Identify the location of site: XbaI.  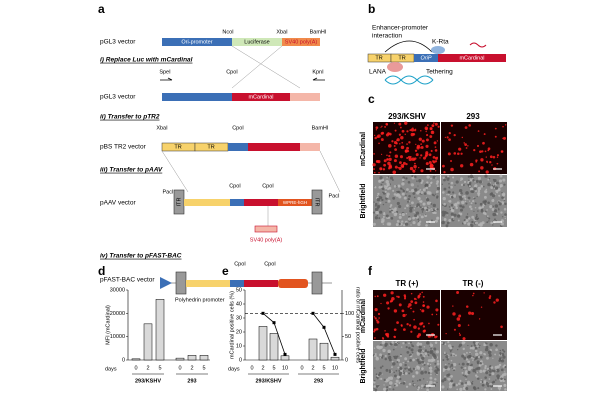
(282, 32).